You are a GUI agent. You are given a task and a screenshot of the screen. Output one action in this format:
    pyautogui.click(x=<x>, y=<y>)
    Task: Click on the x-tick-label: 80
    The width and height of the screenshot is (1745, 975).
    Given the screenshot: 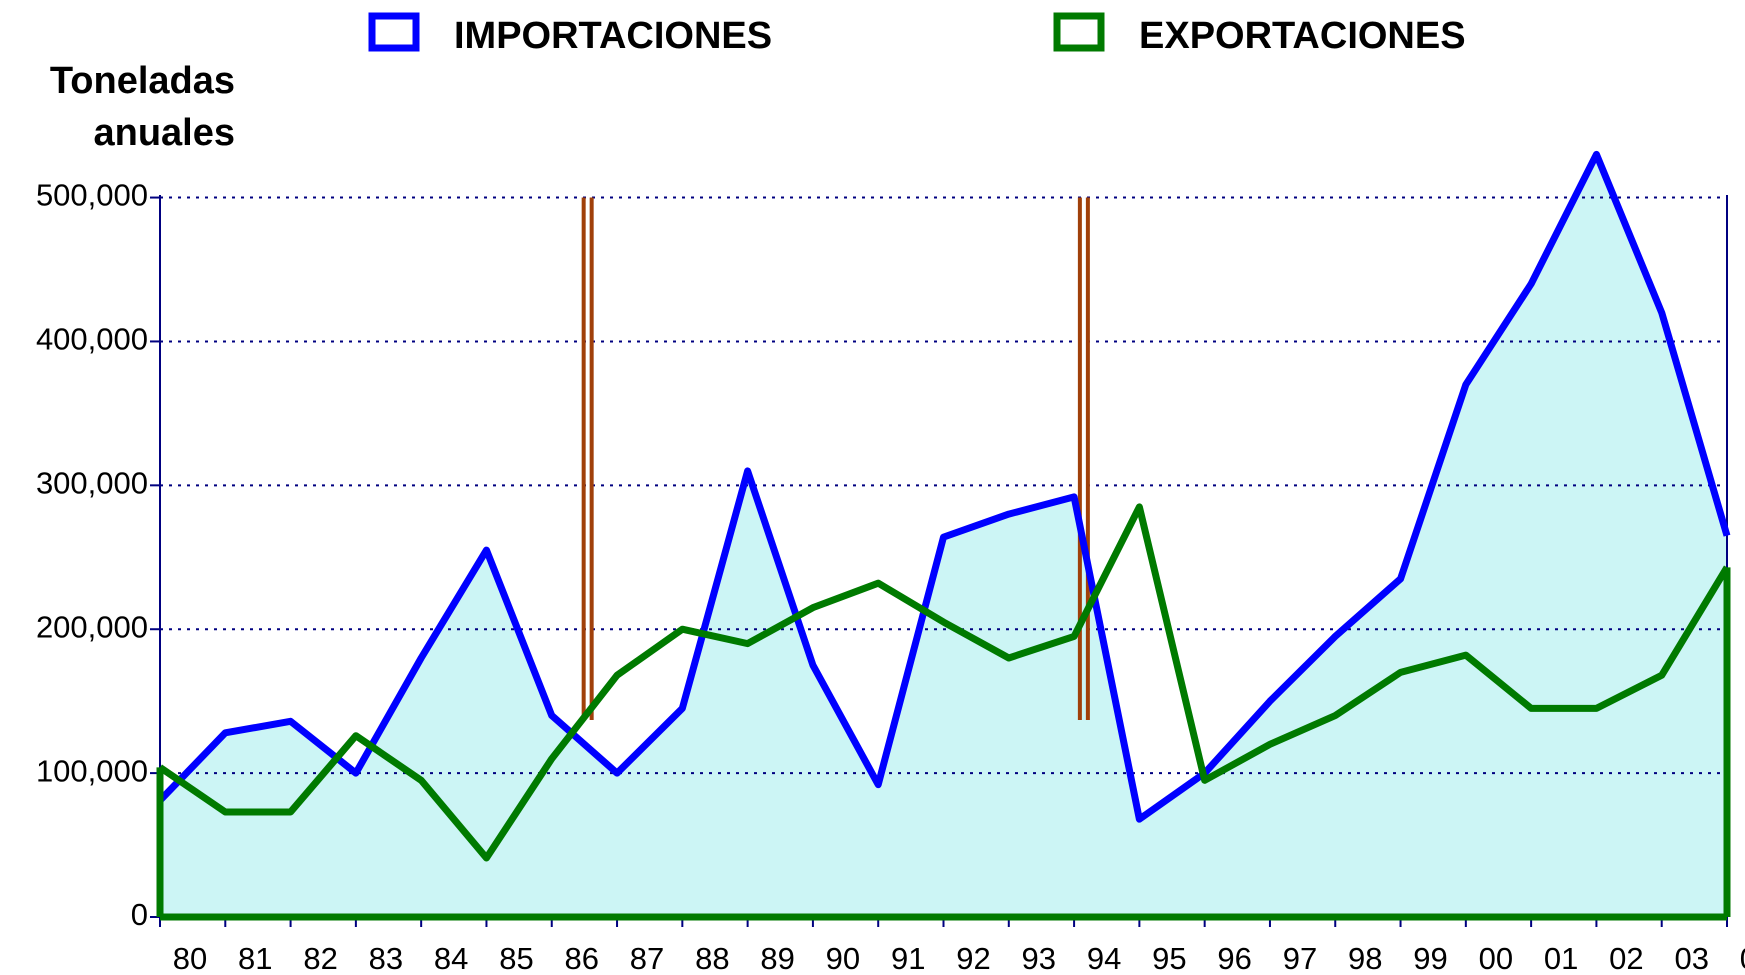 What is the action you would take?
    pyautogui.click(x=190, y=958)
    